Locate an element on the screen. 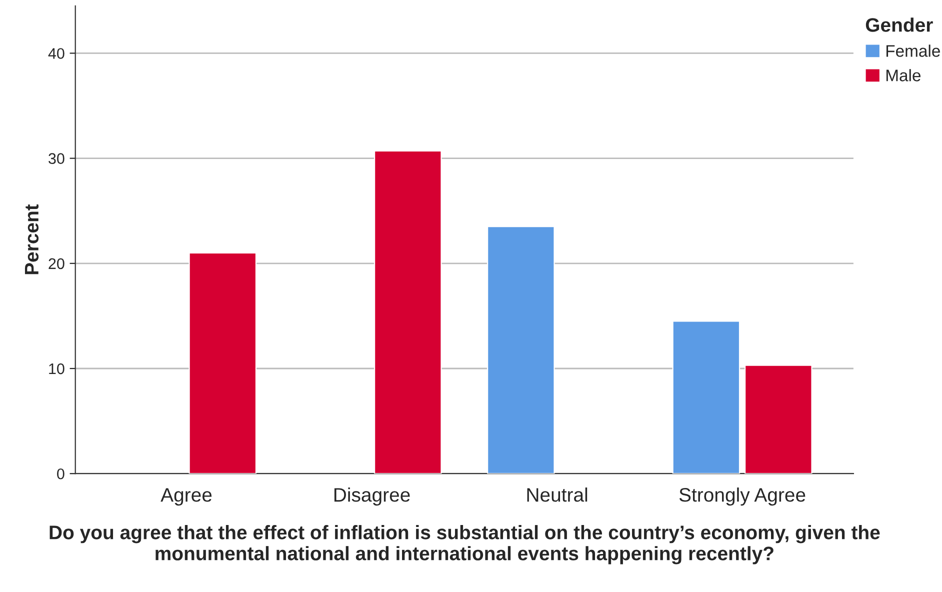 This screenshot has height=592, width=942. y-axis-title: Percent is located at coordinates (31, 239).